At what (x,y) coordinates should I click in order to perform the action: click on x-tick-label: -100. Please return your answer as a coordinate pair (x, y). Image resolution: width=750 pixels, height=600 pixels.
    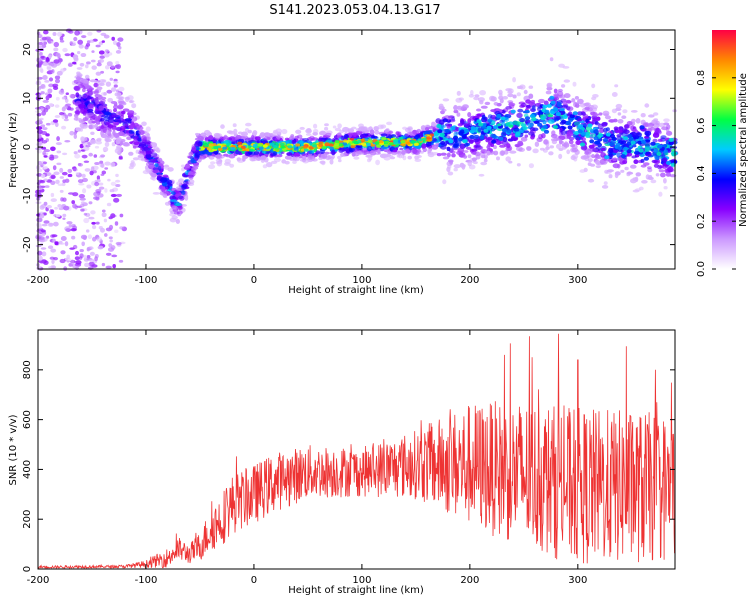
    Looking at the image, I should click on (146, 280).